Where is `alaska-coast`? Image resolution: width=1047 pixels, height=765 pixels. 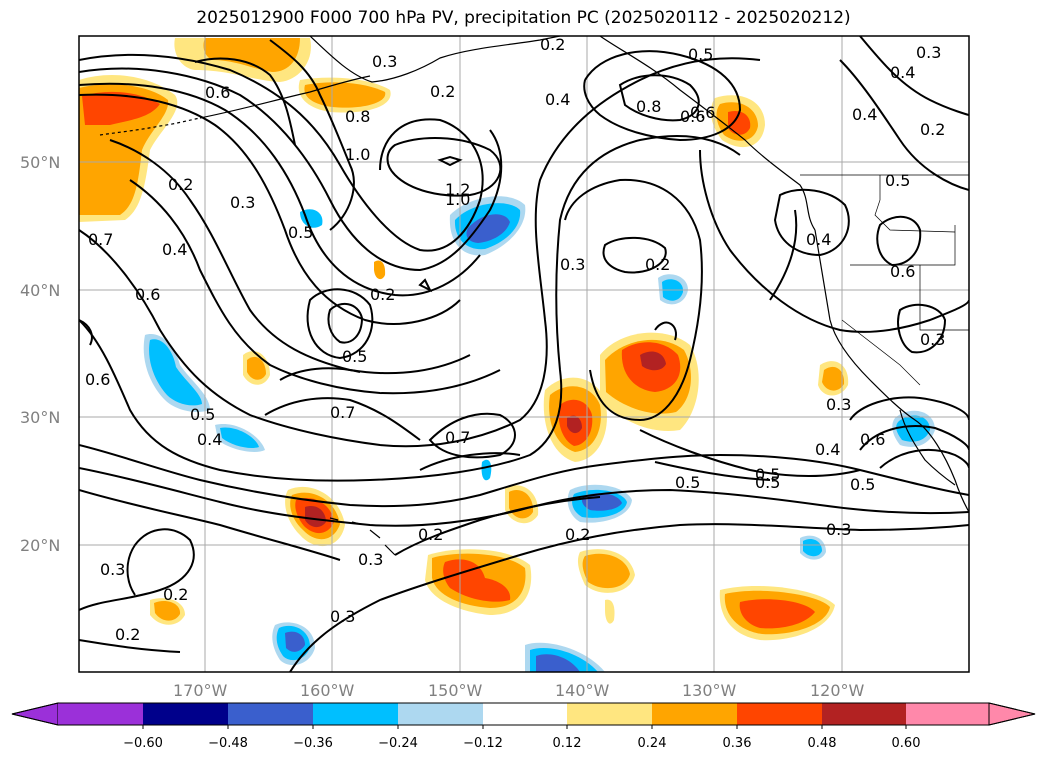 alaska-coast is located at coordinates (435, 59).